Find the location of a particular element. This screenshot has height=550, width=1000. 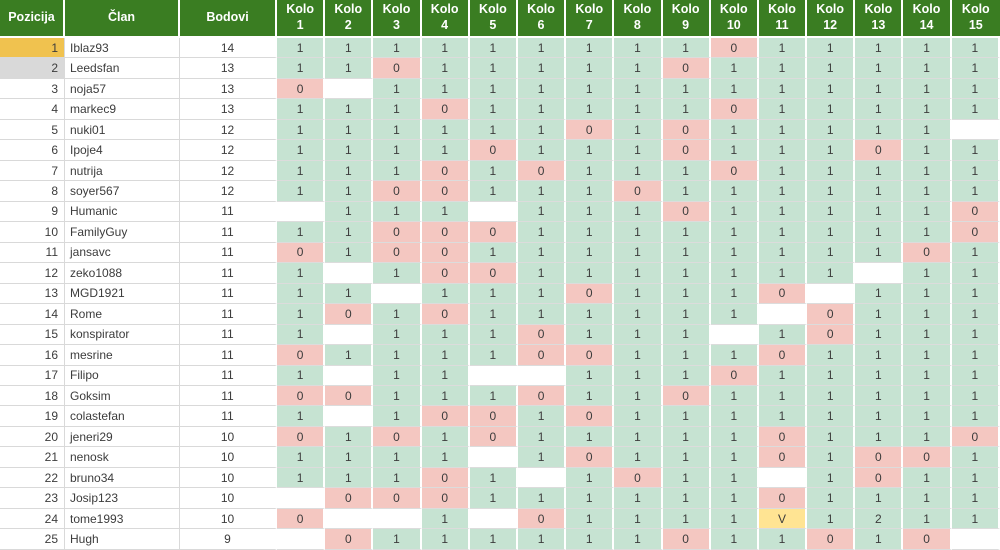

round-cell-kolo-14: 0 is located at coordinates (927, 457).